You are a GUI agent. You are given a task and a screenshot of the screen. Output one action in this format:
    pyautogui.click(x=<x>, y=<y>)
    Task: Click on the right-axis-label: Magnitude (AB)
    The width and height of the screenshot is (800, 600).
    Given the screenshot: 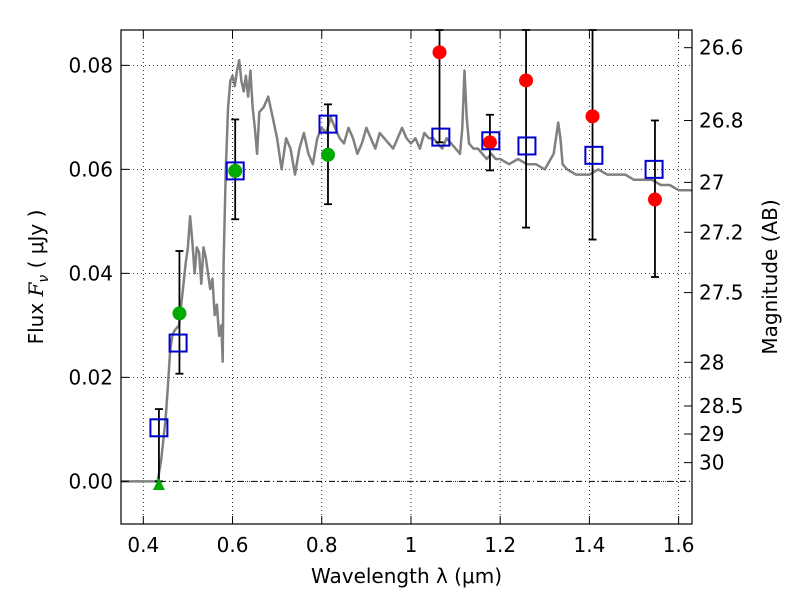 What is the action you would take?
    pyautogui.click(x=770, y=276)
    